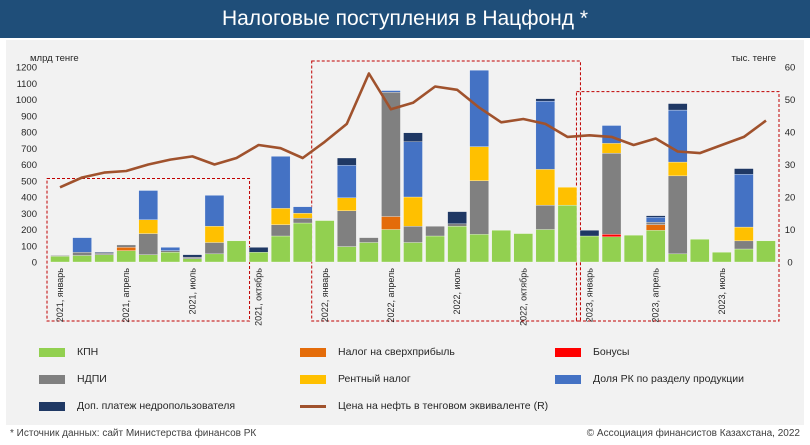  What do you see at coordinates (313, 379) in the screenshot?
I see `legend-swatch-rent` at bounding box center [313, 379].